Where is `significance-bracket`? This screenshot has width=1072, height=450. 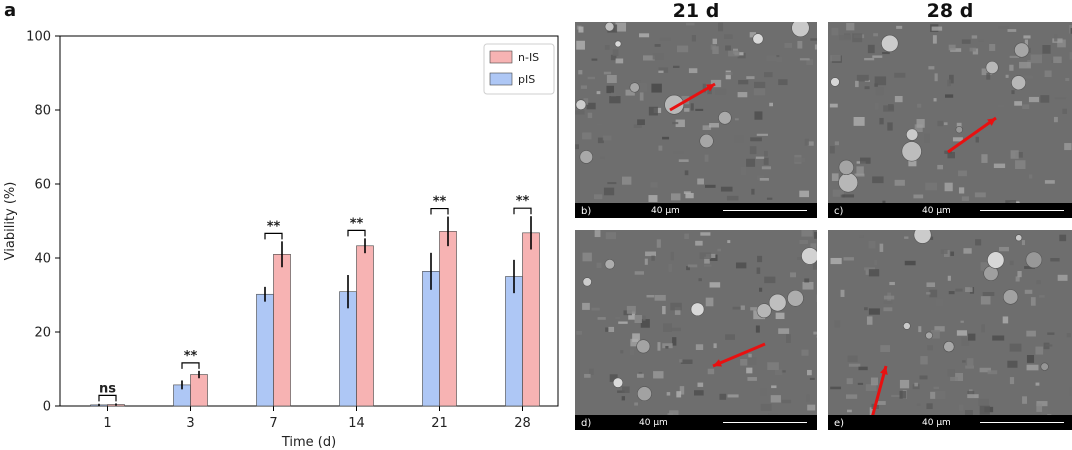
significance-bracket is located at coordinates (190, 365).